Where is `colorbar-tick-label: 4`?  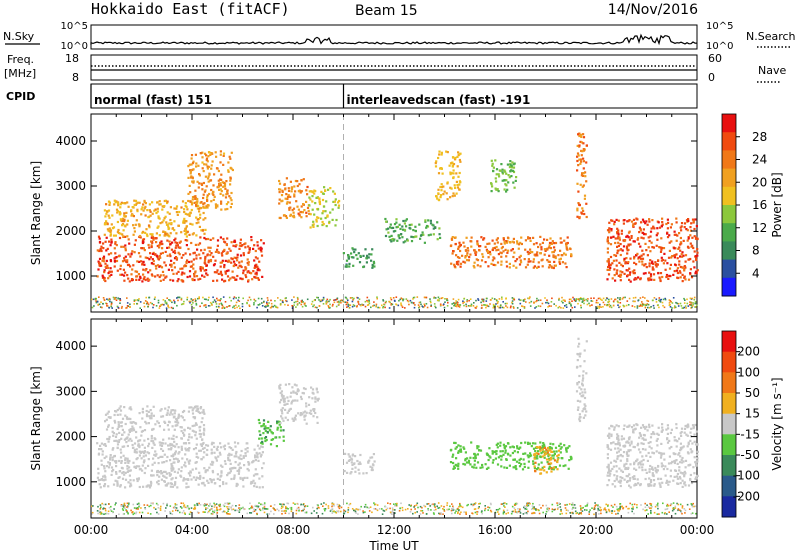
colorbar-tick-label: 4 is located at coordinates (756, 273).